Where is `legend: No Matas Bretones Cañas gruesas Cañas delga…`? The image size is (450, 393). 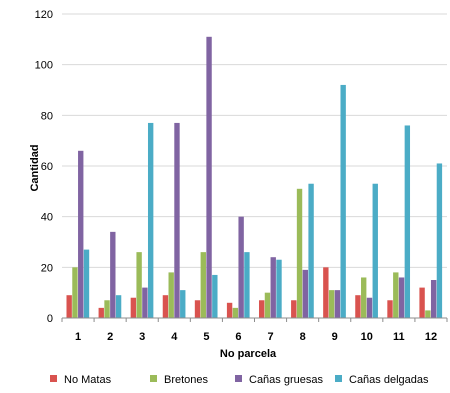 legend: No Matas Bretones Cañas gruesas Cañas delga… is located at coordinates (239, 380).